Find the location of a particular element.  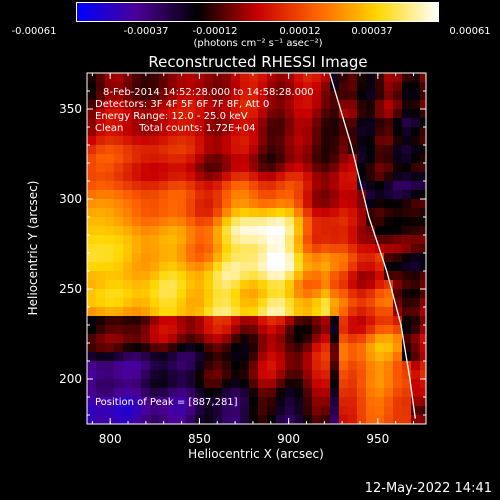

tick-label: 900 is located at coordinates (288, 439).